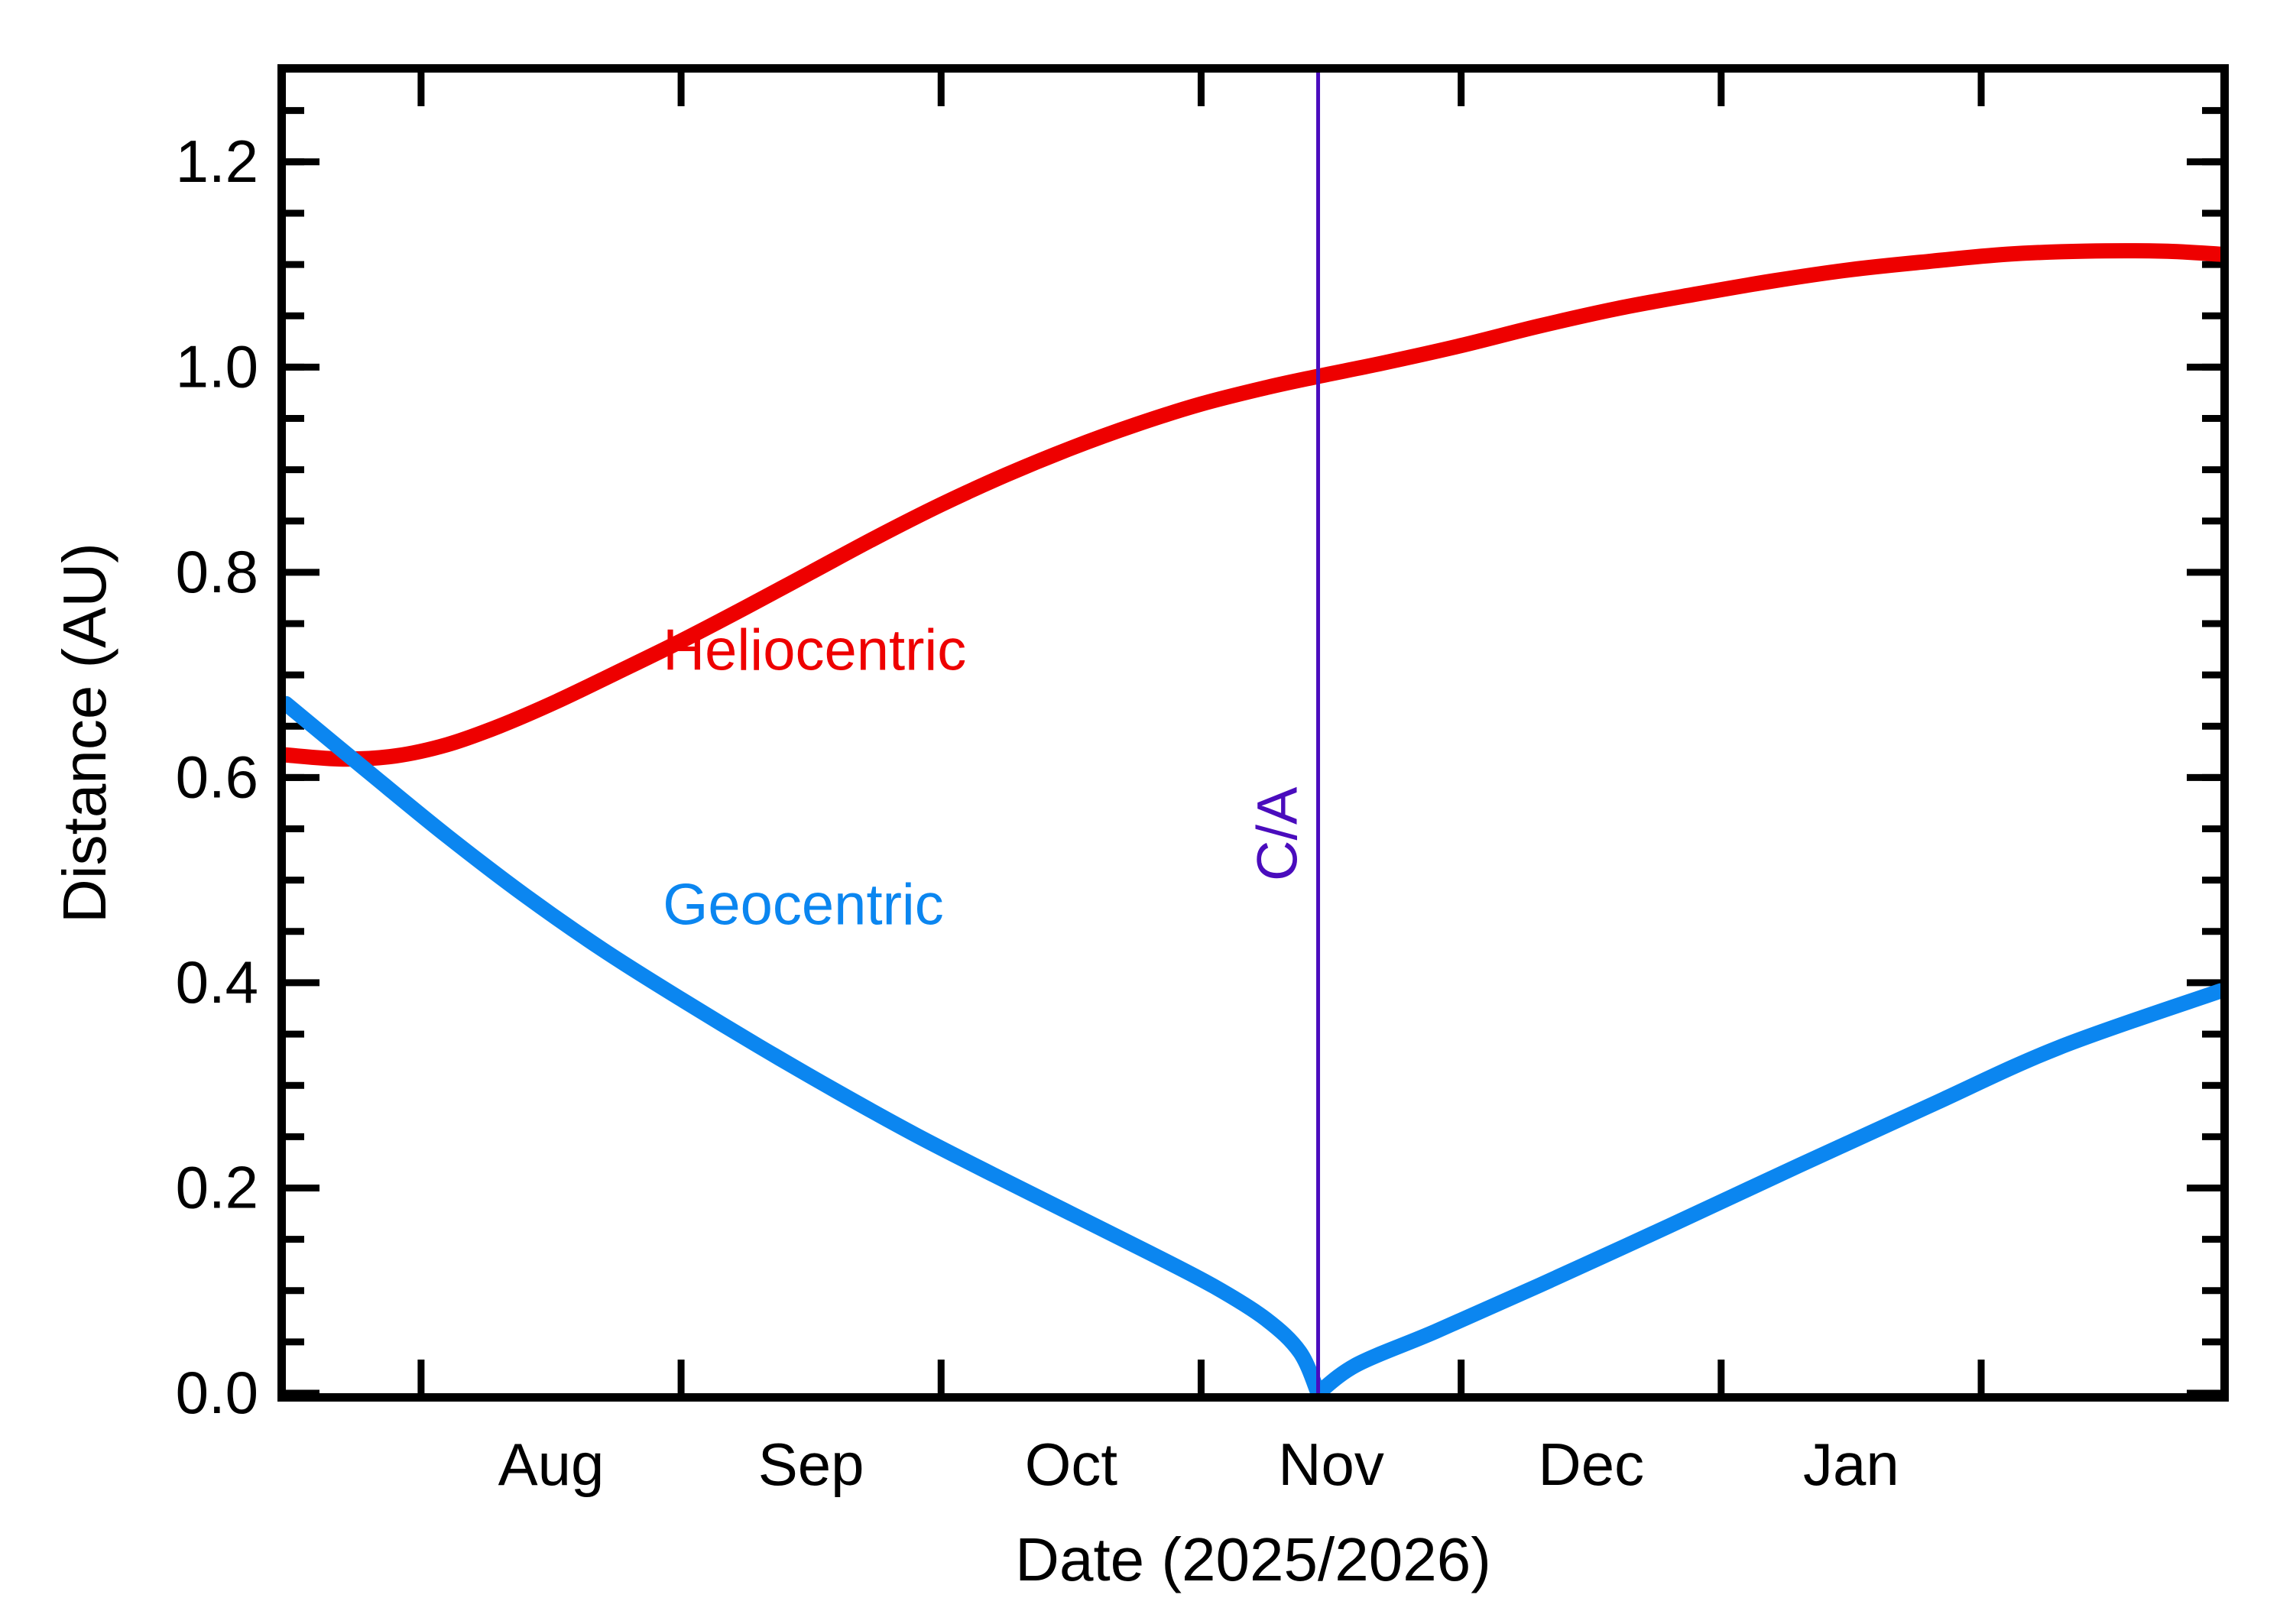 The image size is (2293, 1624). What do you see at coordinates (217, 571) in the screenshot?
I see `y-tick-label: 0.8` at bounding box center [217, 571].